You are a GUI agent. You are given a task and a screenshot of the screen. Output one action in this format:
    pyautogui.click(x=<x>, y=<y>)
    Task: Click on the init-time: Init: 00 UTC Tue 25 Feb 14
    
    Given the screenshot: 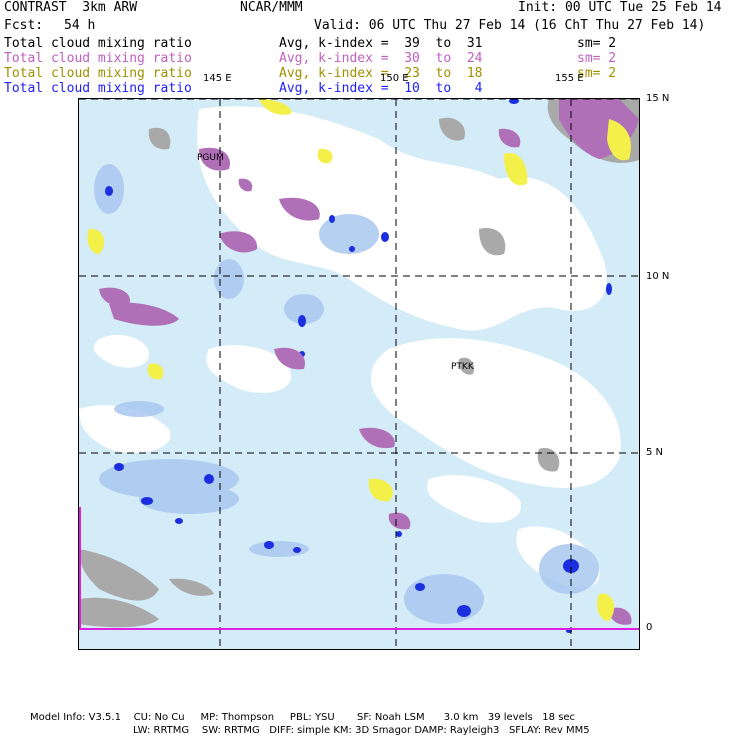 What is the action you would take?
    pyautogui.click(x=620, y=7)
    